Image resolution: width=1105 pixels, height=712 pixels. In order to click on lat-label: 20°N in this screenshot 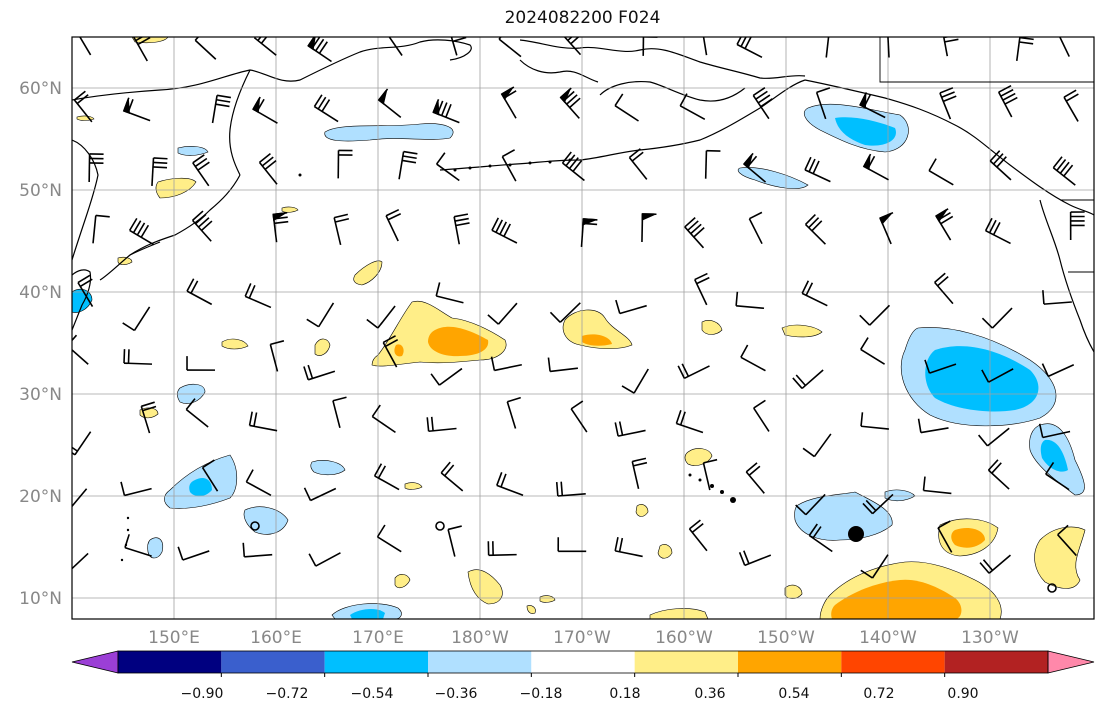, I will do `click(40, 497)`.